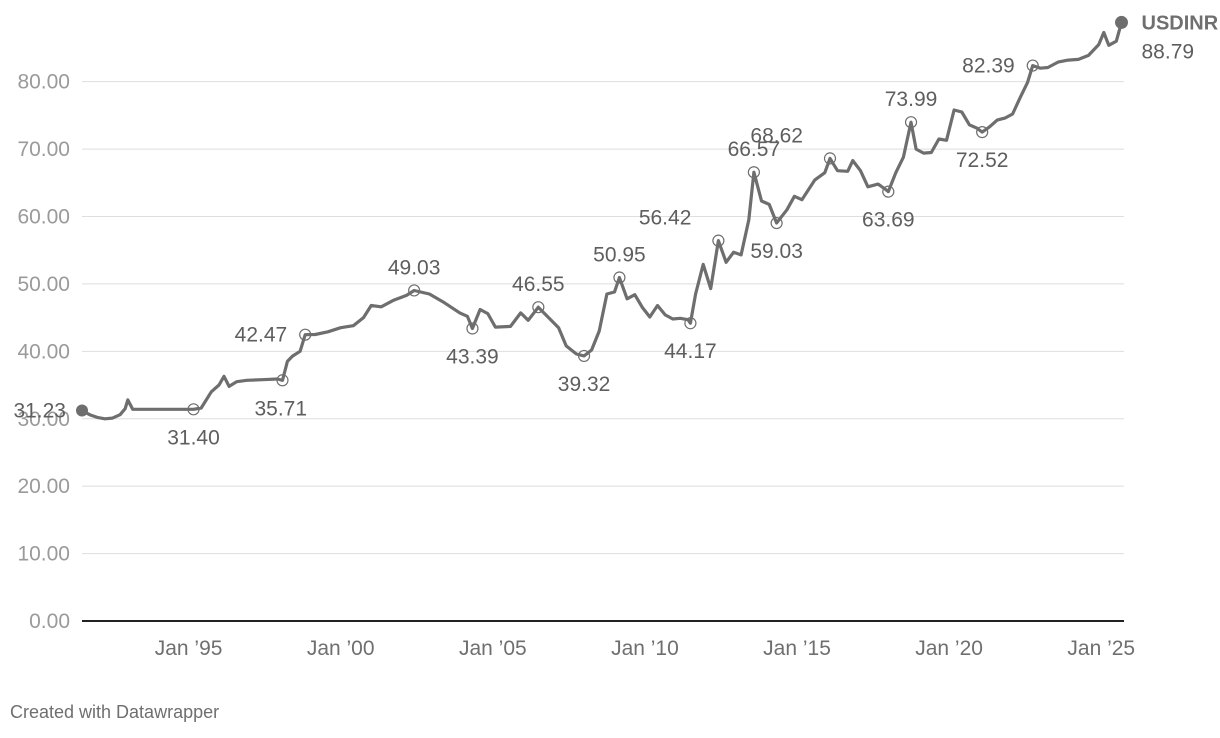 Image resolution: width=1220 pixels, height=738 pixels. What do you see at coordinates (493, 648) in the screenshot?
I see `x-tick-label: Jan ’05` at bounding box center [493, 648].